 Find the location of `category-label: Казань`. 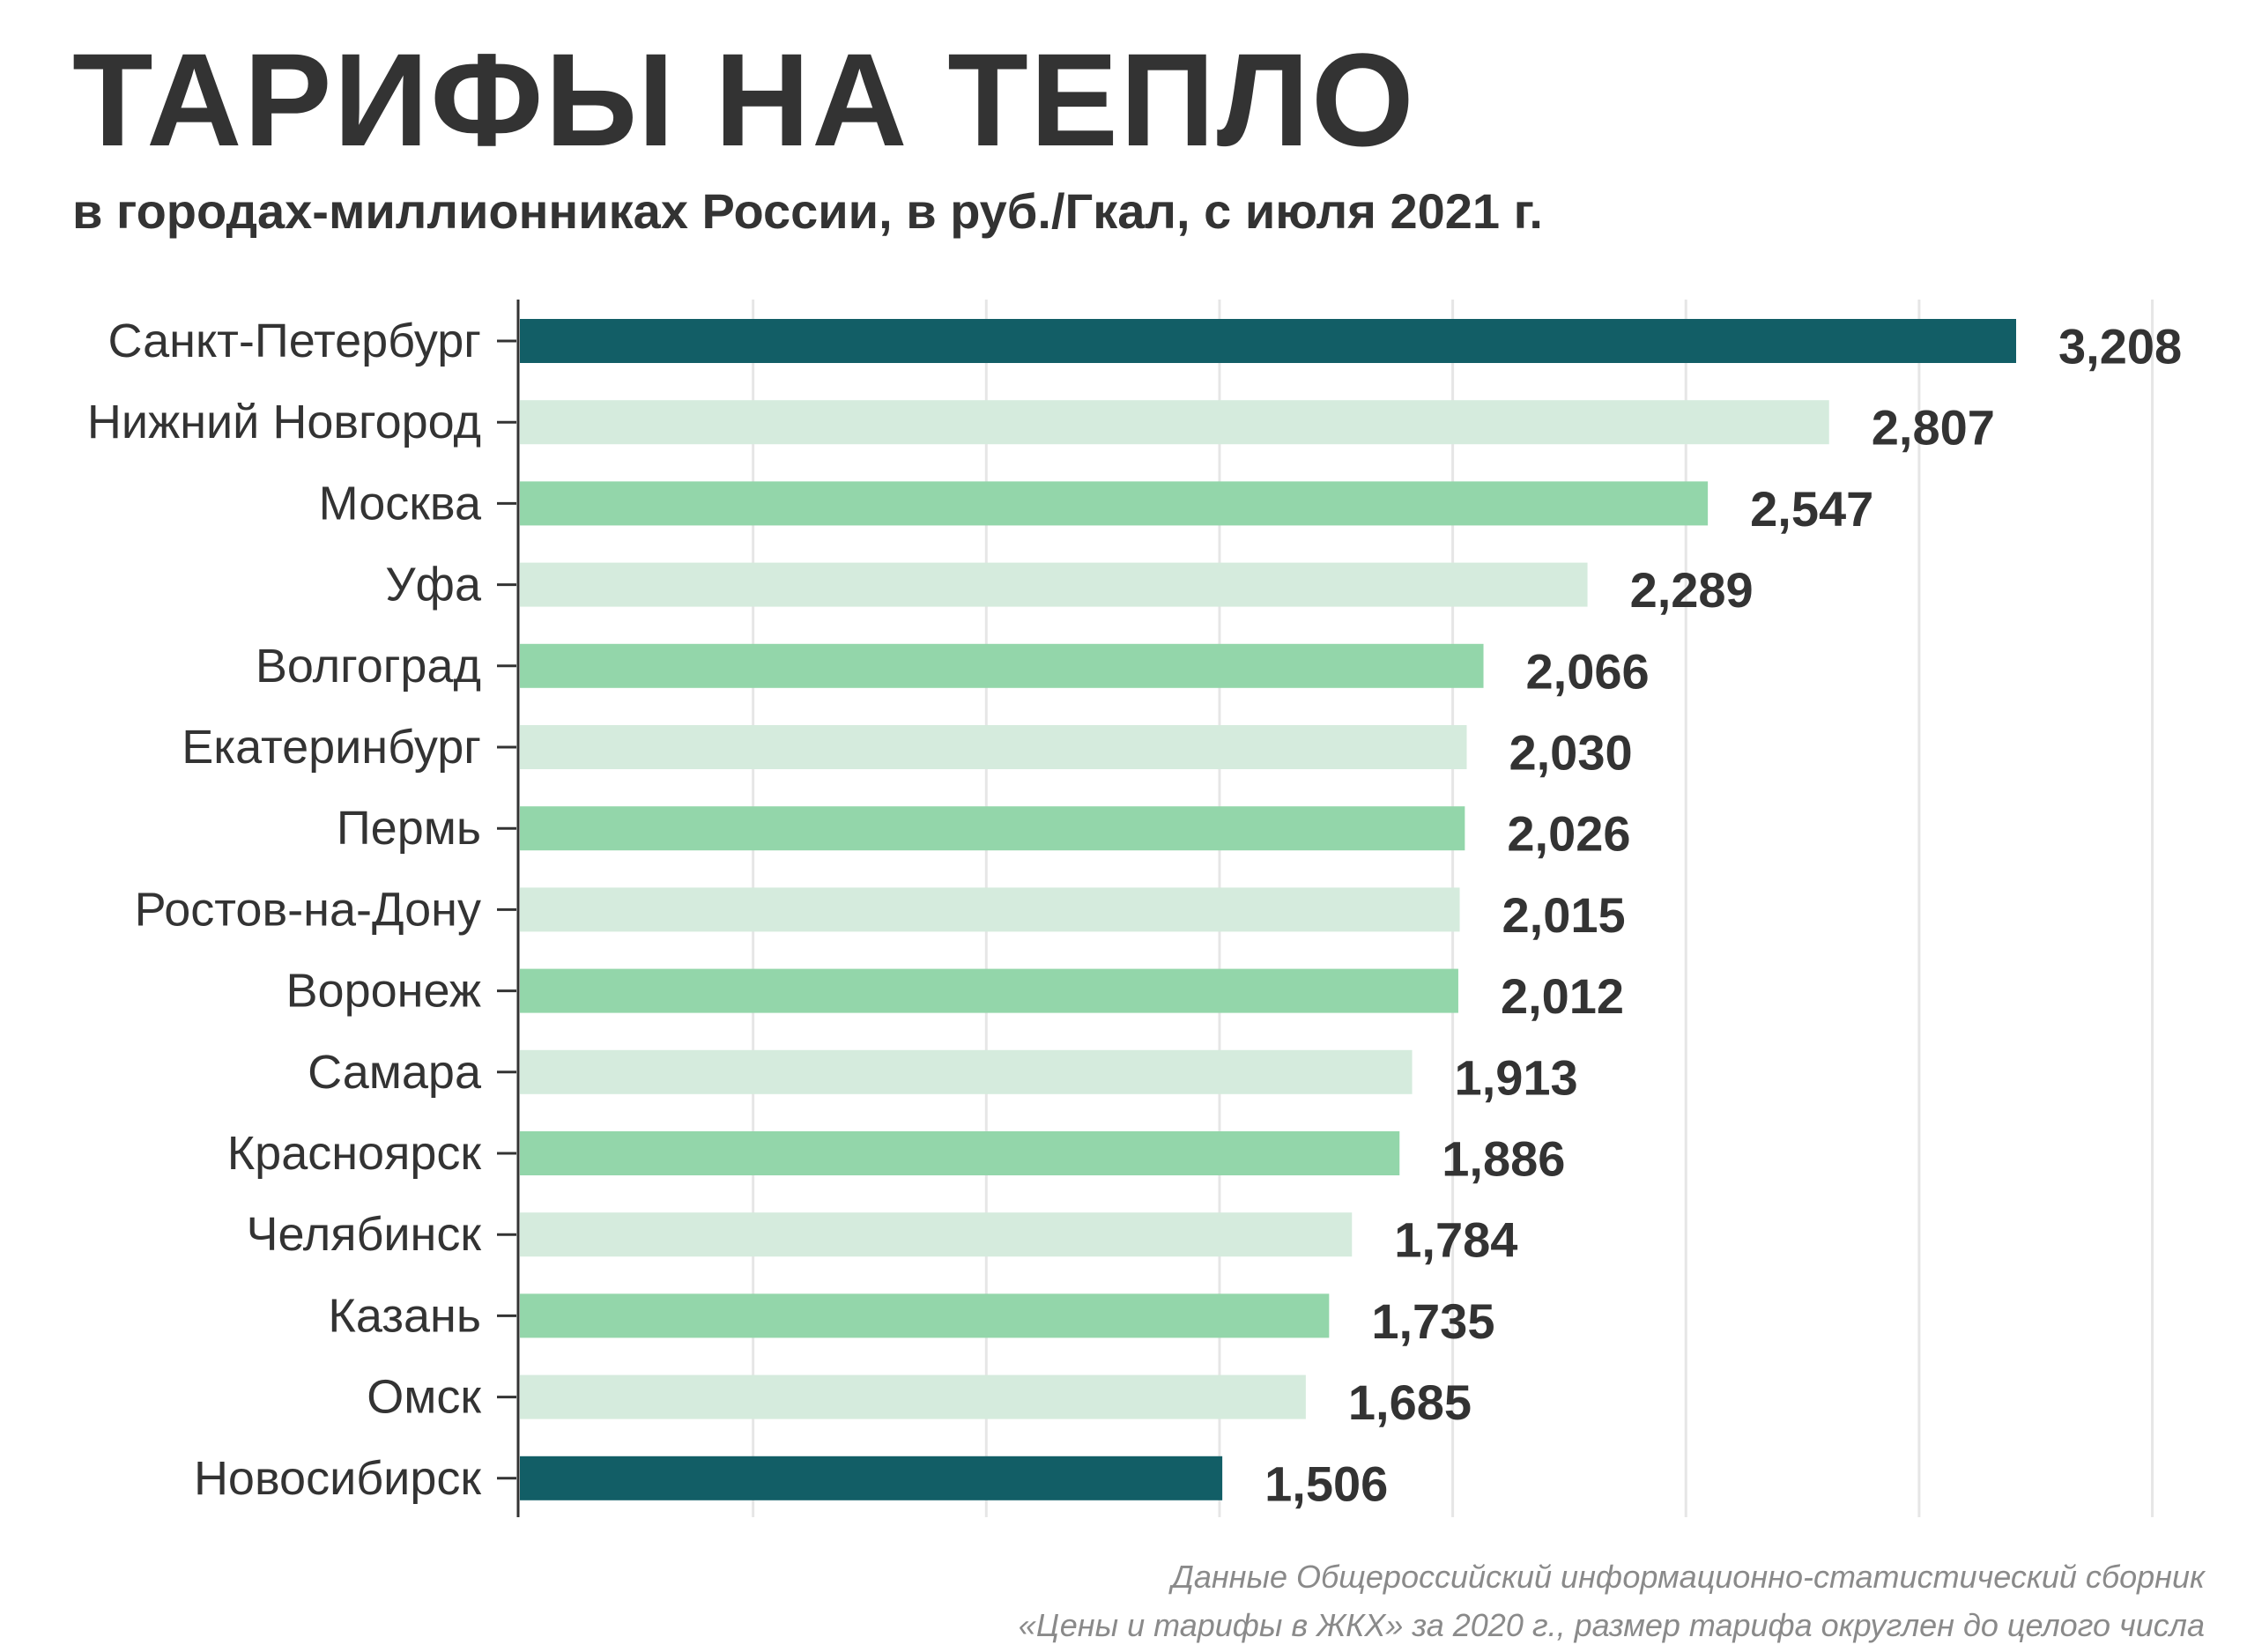

category-label: Казань is located at coordinates (405, 1315).